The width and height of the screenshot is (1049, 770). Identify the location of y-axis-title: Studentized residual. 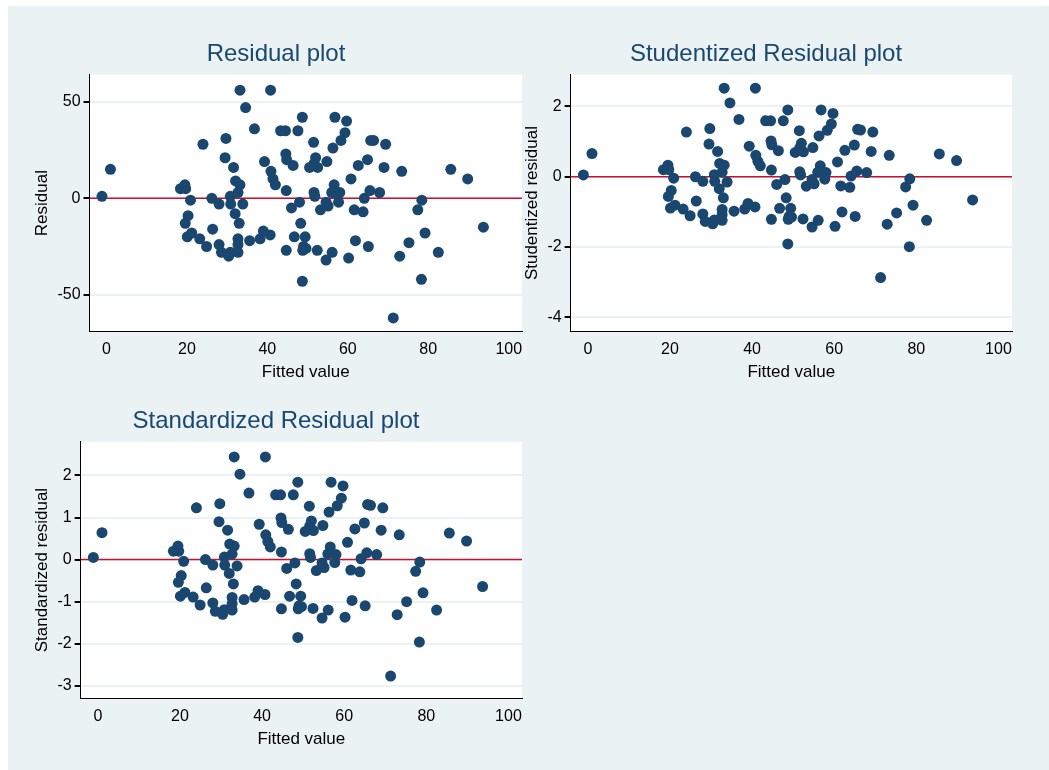
(531, 203).